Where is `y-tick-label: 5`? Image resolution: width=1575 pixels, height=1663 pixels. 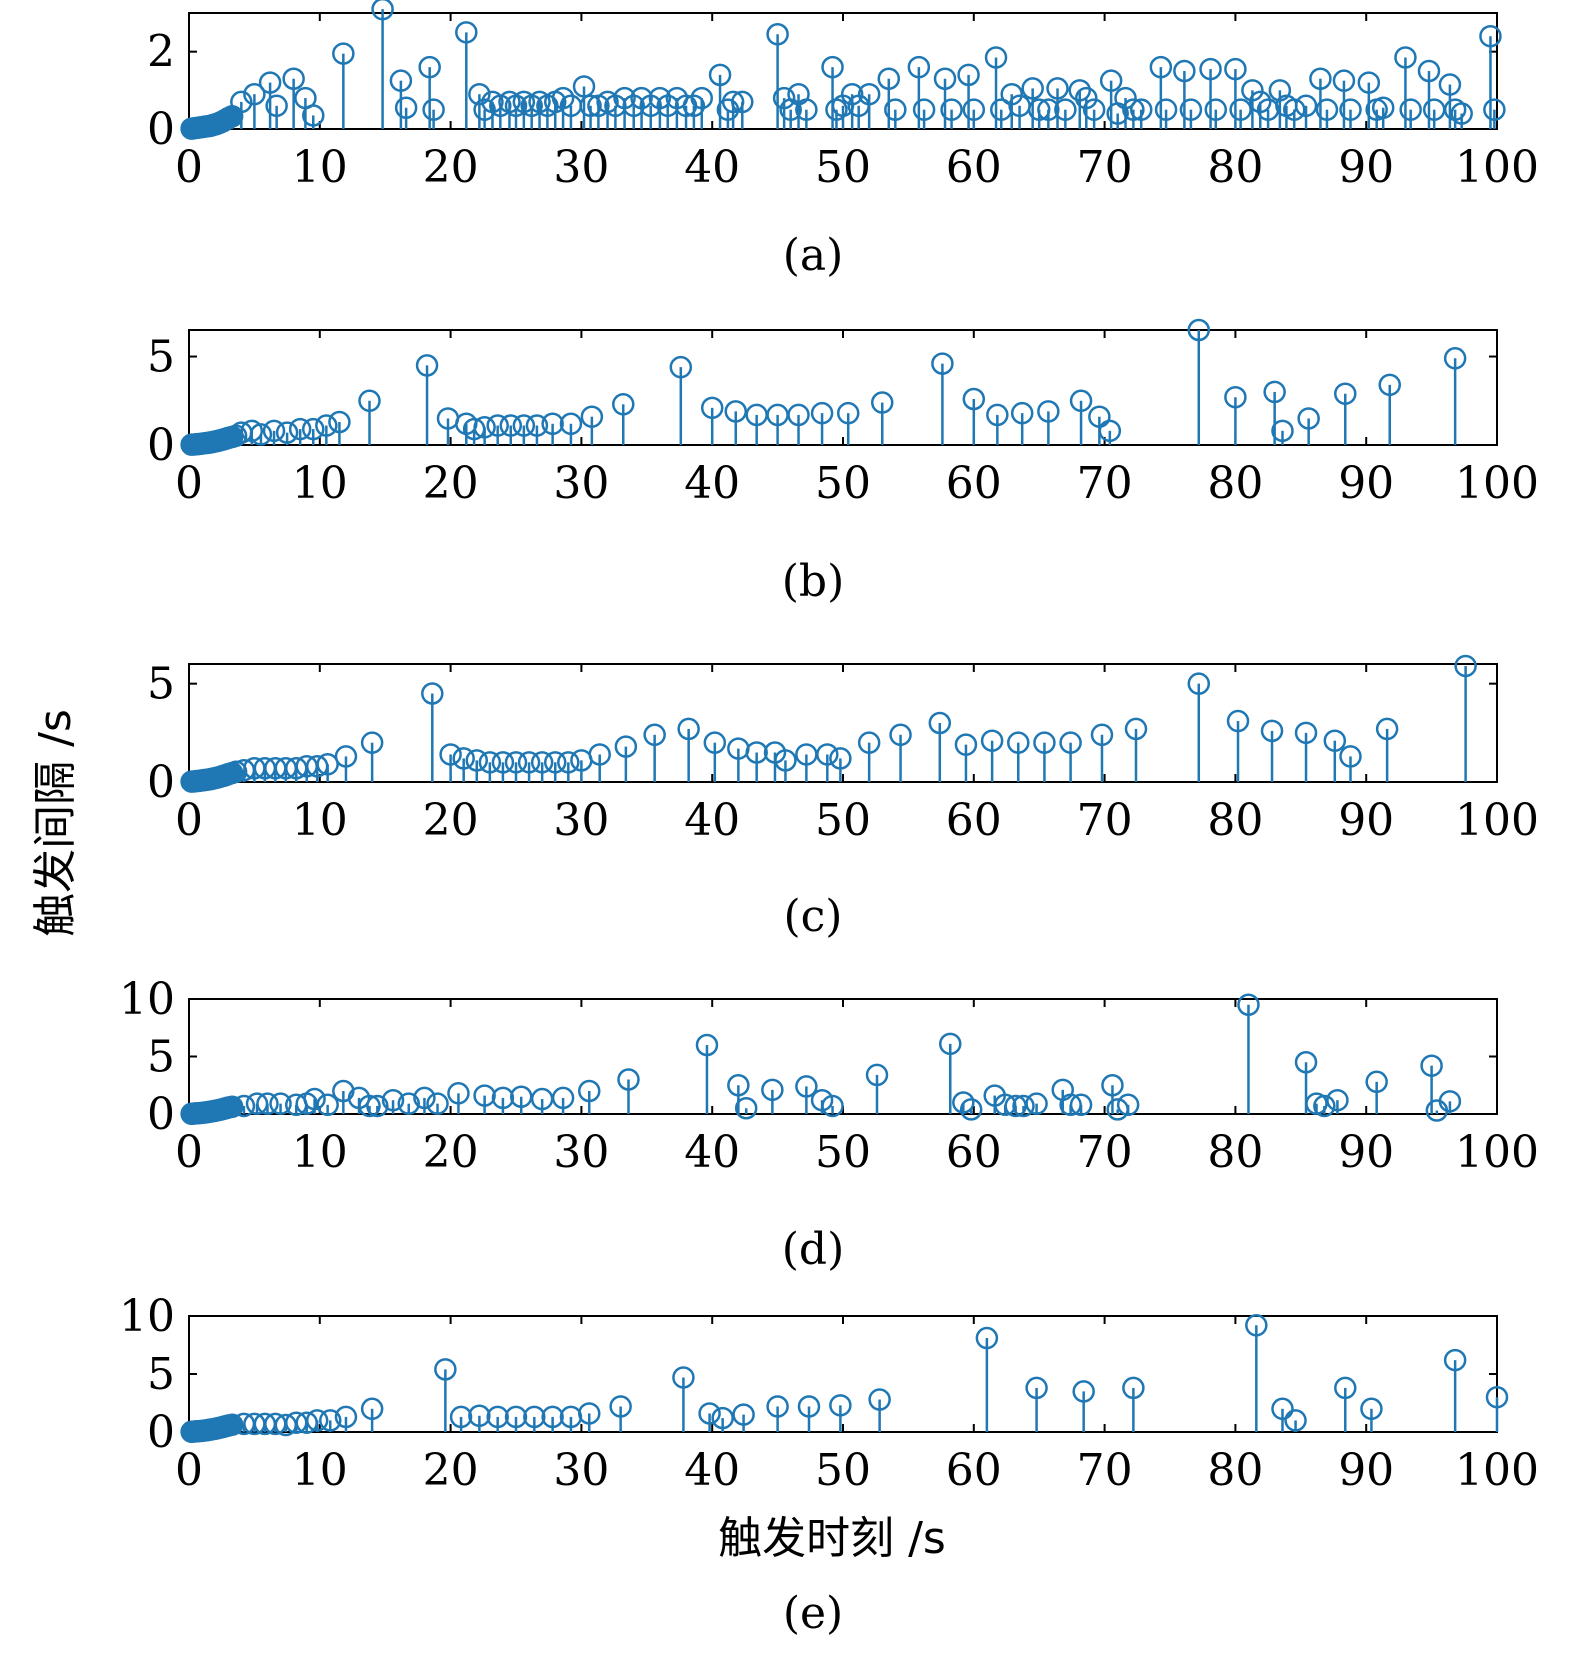
y-tick-label: 5 is located at coordinates (161, 357).